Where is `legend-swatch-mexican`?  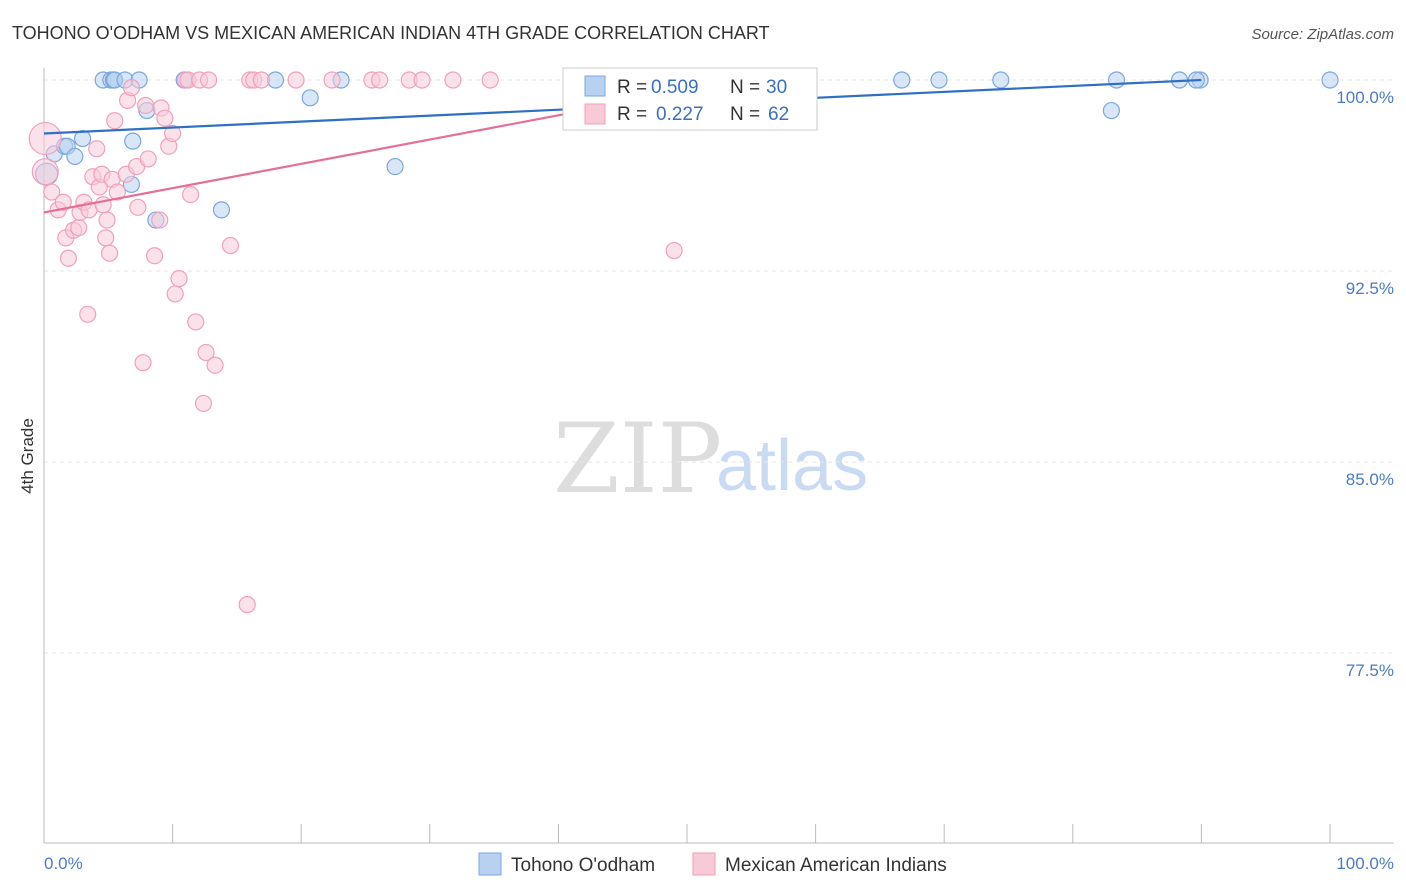
legend-swatch-mexican is located at coordinates (595, 114).